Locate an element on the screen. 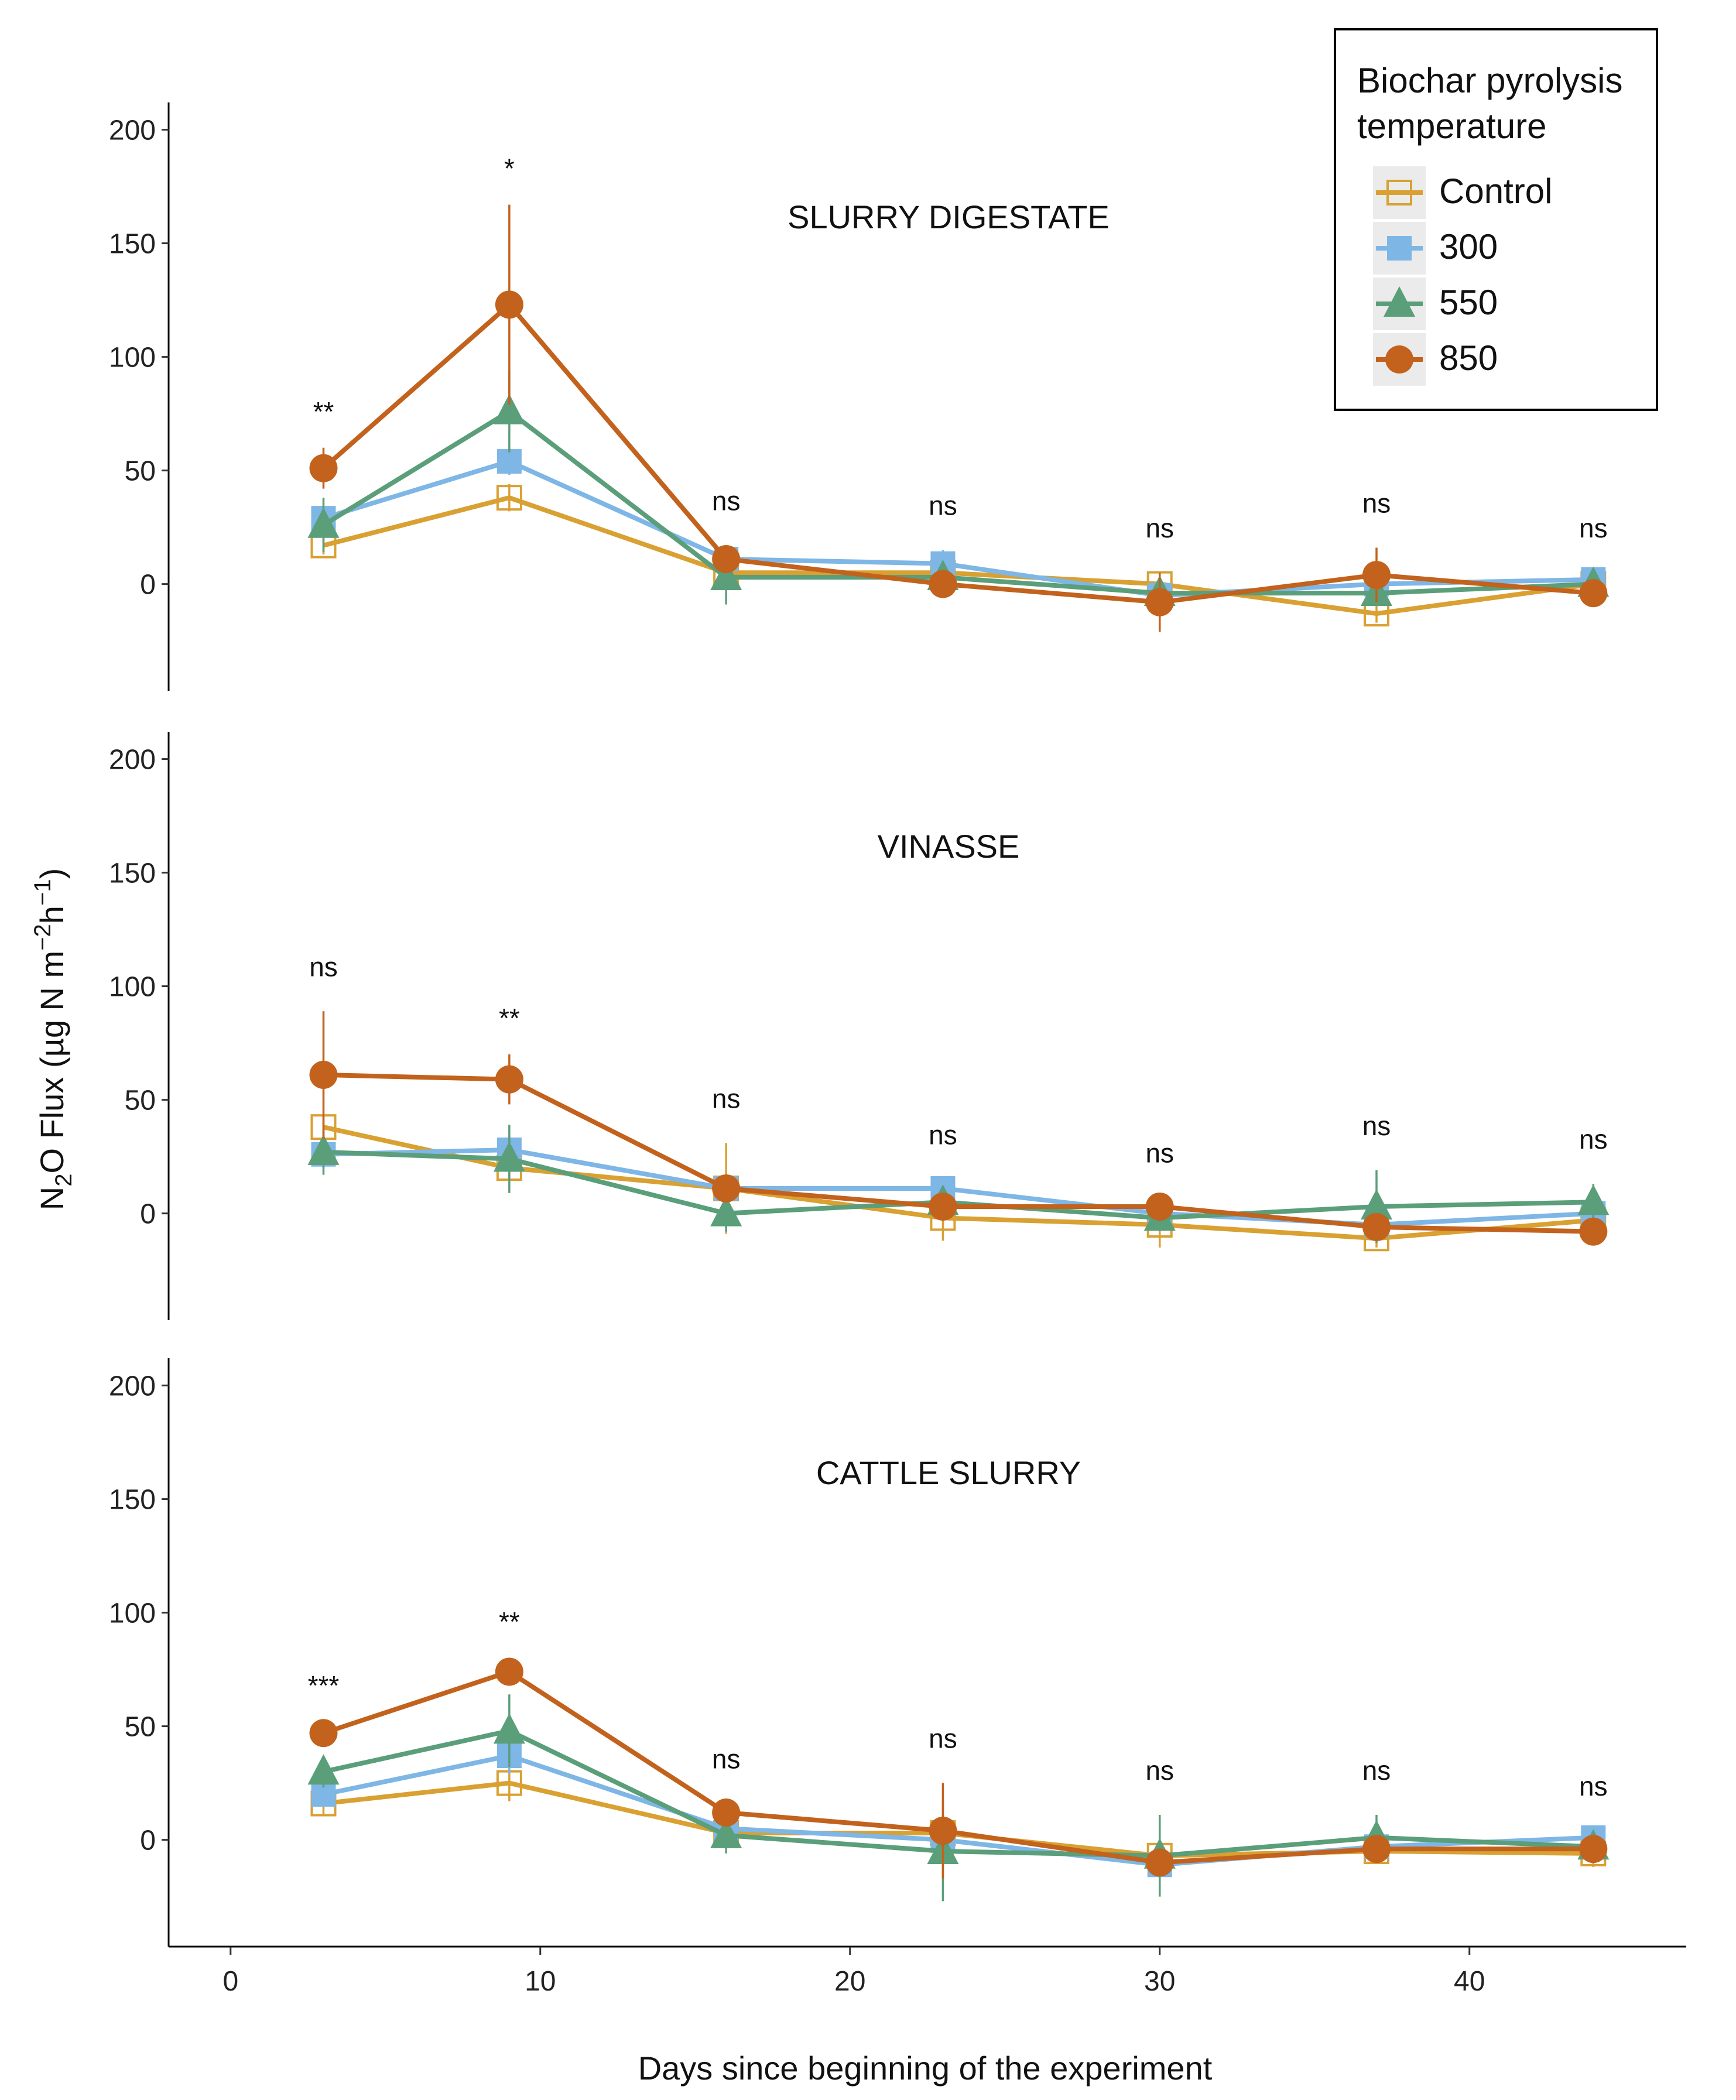 This screenshot has height=2100, width=1736. x-tick-label: 40 is located at coordinates (1469, 1981).